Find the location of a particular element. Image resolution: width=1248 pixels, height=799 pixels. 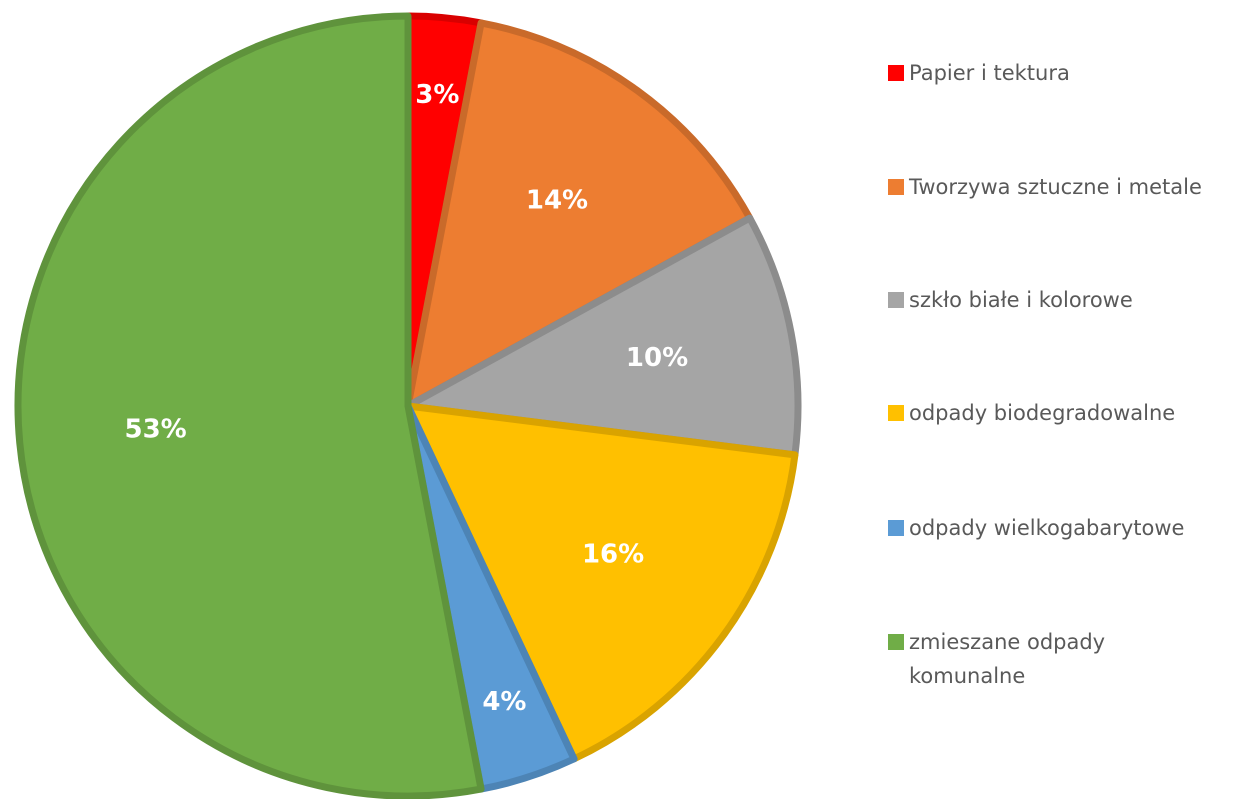

legend-item: Papier i tektura is located at coordinates (979, 73).